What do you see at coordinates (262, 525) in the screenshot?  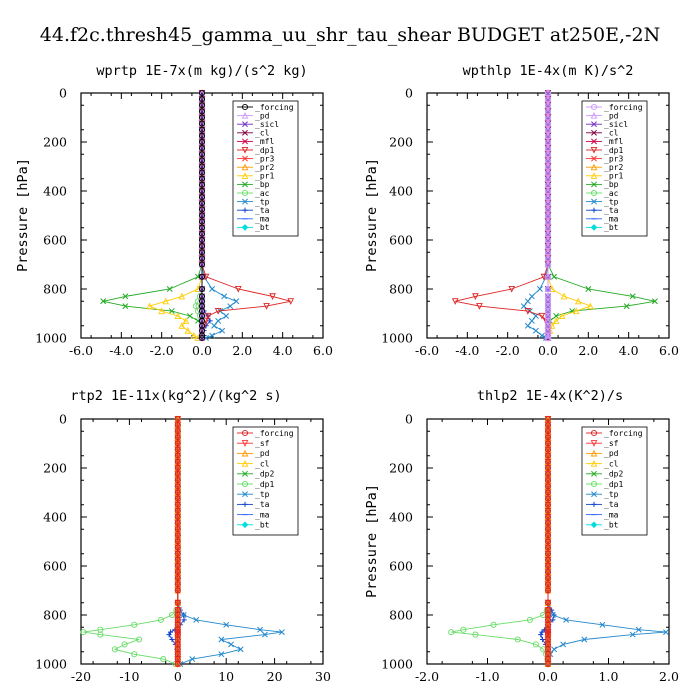 I see `legend-label: _bt` at bounding box center [262, 525].